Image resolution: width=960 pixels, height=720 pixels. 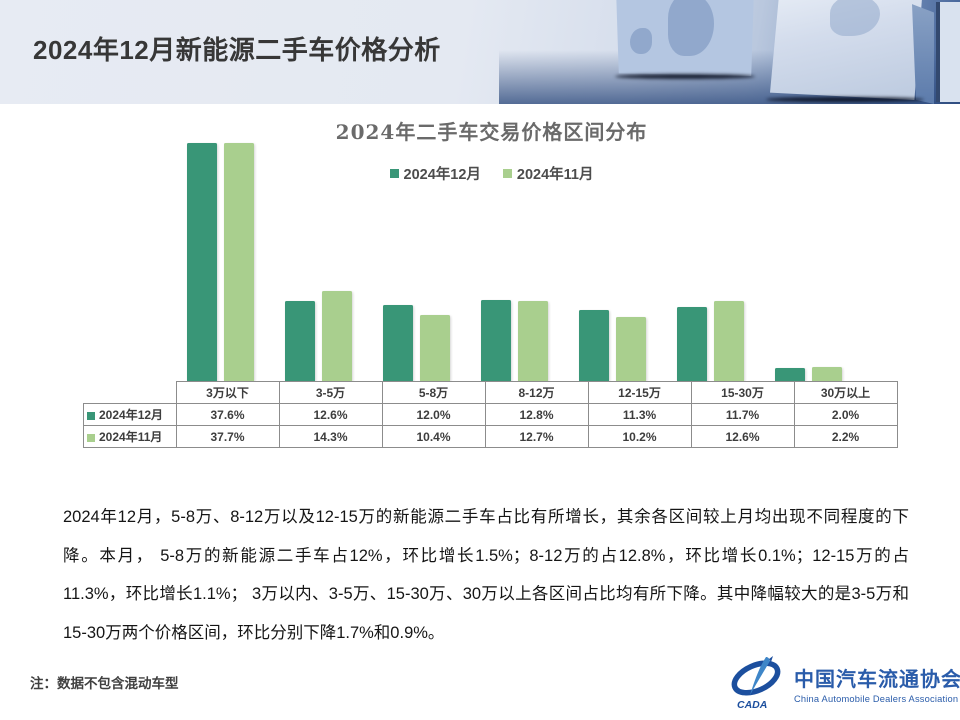 I want to click on logo-name-en: China Automobile Dealers Association, so click(x=876, y=699).